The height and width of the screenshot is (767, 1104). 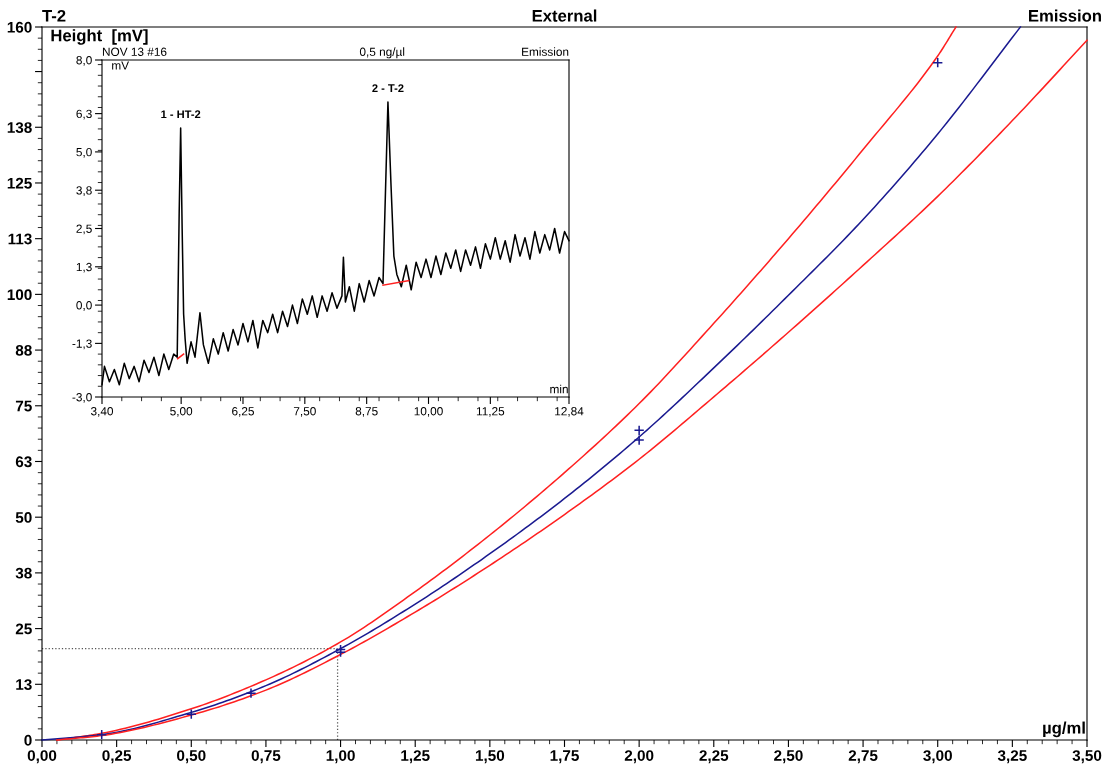 I want to click on x-tick-label: 3,25, so click(x=1012, y=757).